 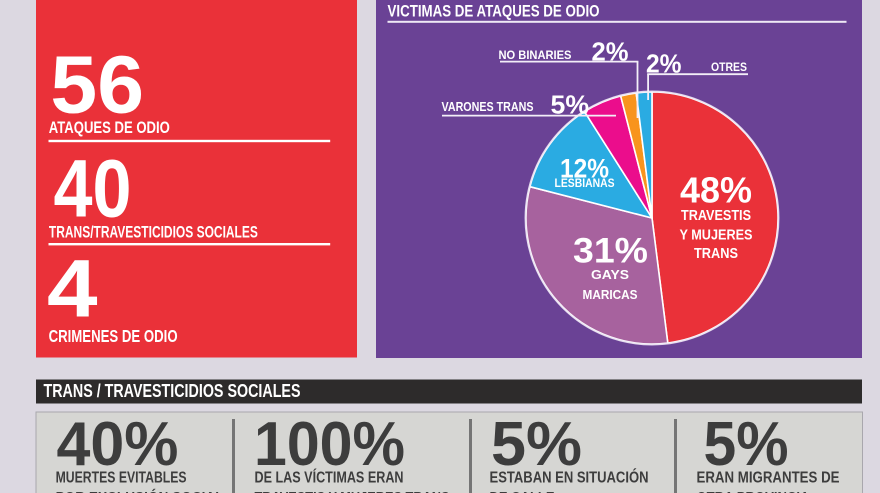 What do you see at coordinates (768, 478) in the screenshot?
I see `svg-text: ERAN MIGRANTES DE` at bounding box center [768, 478].